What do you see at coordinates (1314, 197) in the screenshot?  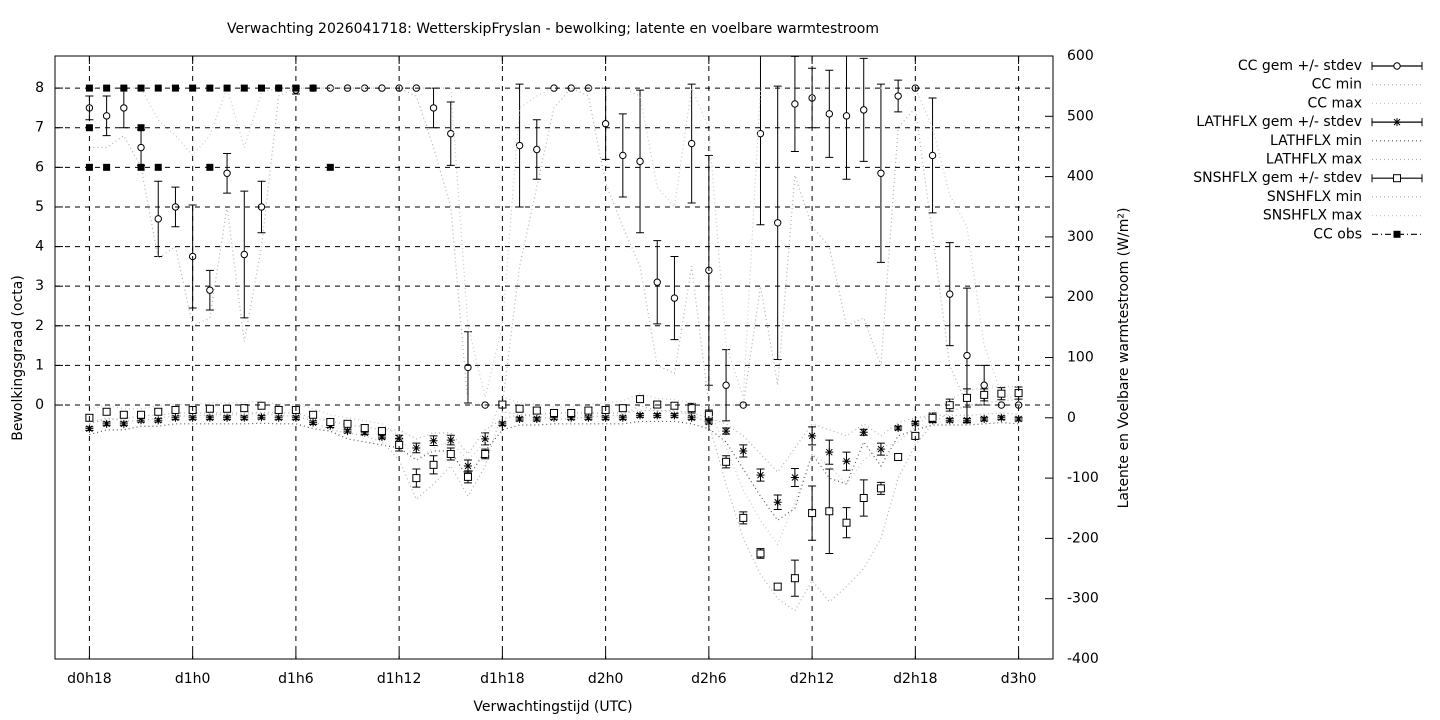 I see `legend-label: SNSHFLX min` at bounding box center [1314, 197].